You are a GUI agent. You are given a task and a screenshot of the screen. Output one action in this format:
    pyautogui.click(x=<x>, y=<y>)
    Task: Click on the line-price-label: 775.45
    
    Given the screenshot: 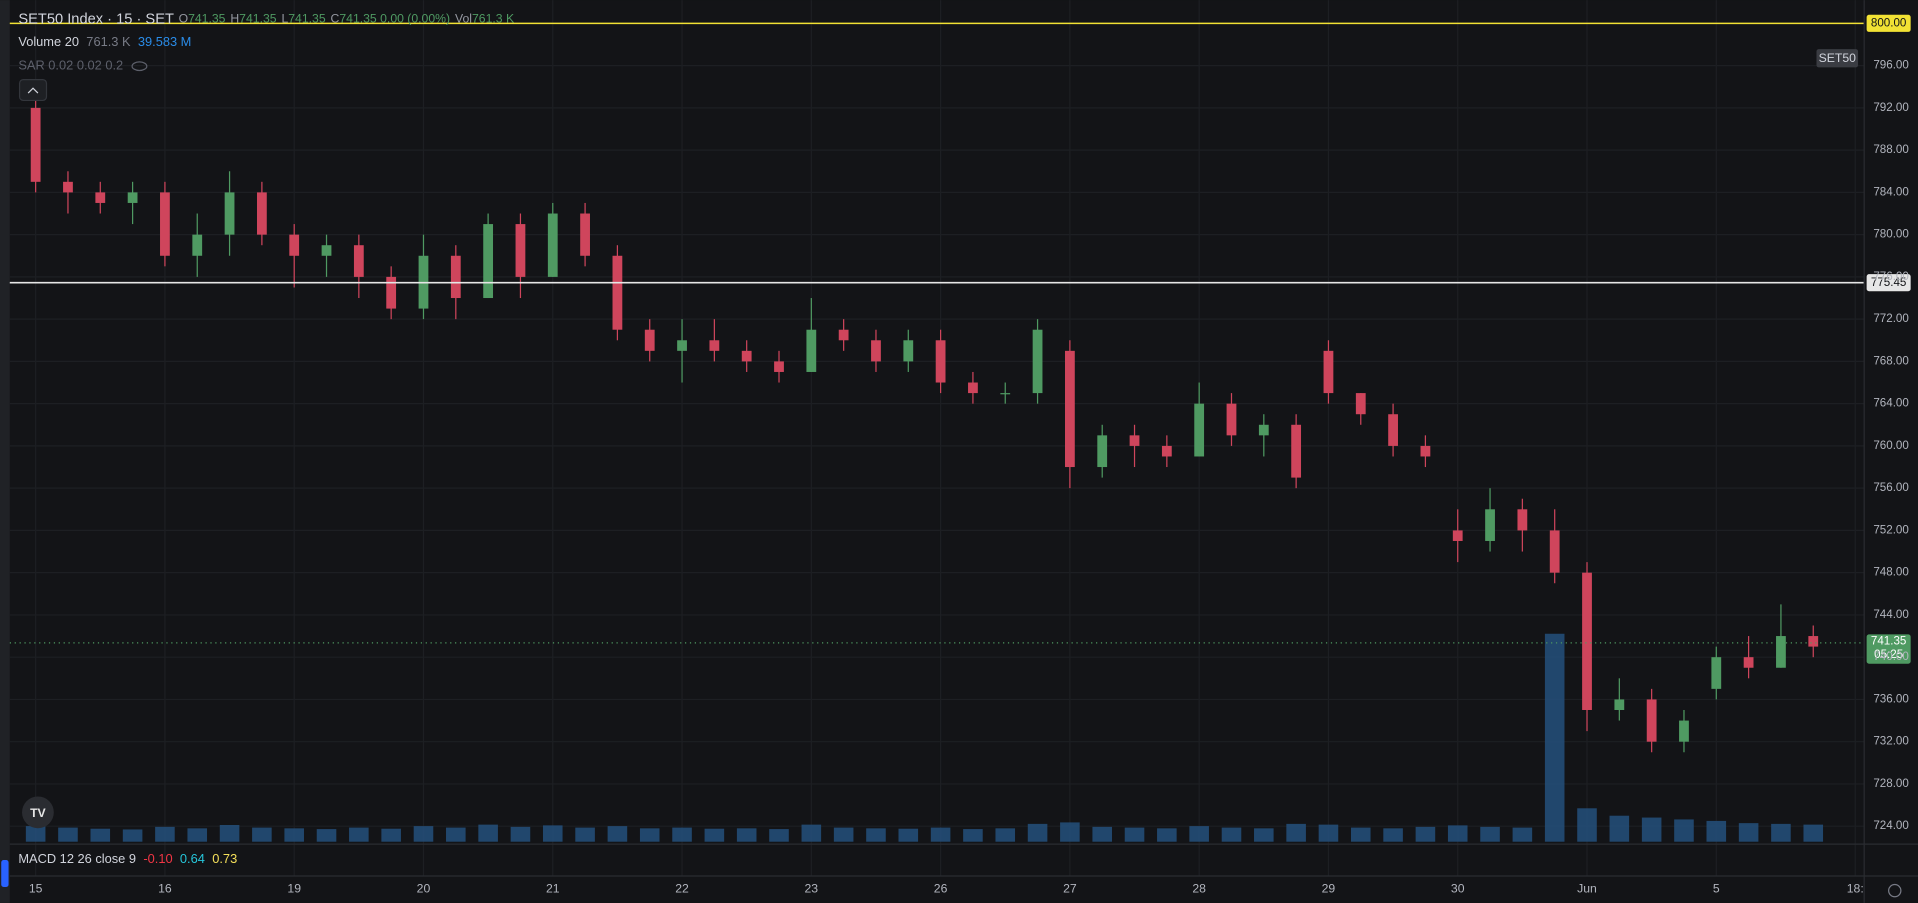 What is the action you would take?
    pyautogui.click(x=1889, y=282)
    